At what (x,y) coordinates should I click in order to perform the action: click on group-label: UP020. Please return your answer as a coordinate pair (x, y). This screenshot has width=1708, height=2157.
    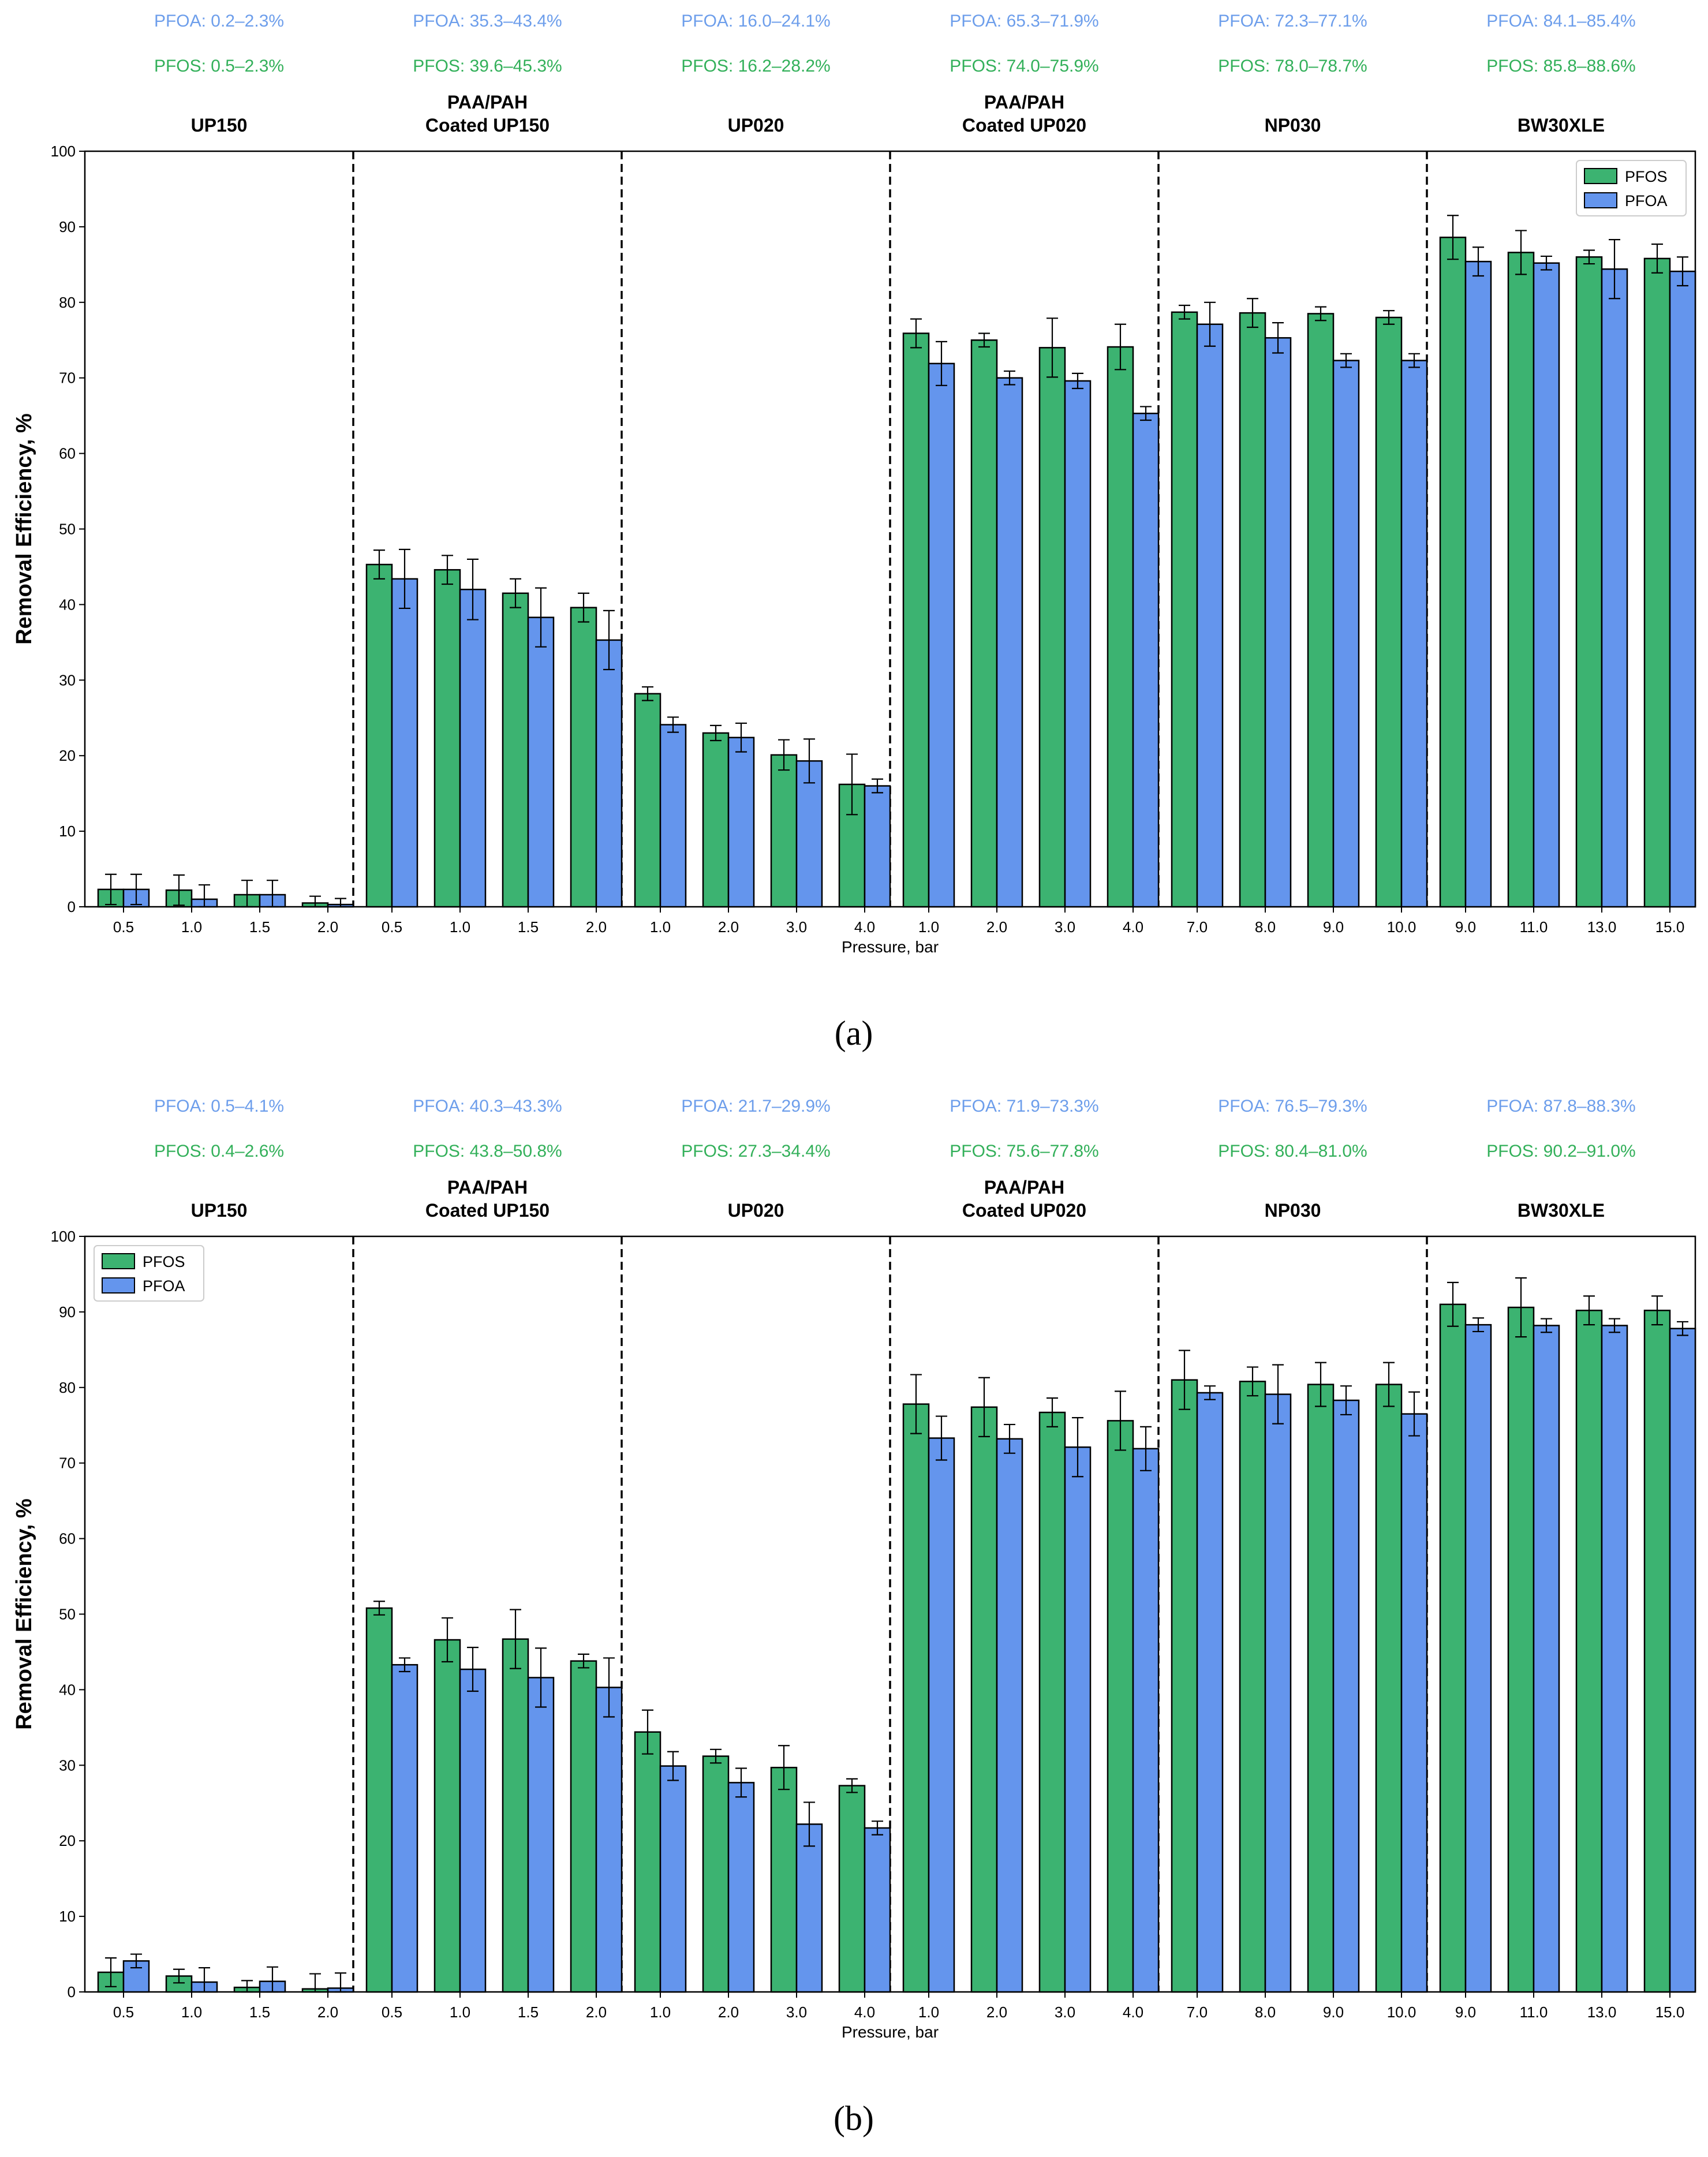
    Looking at the image, I should click on (756, 1210).